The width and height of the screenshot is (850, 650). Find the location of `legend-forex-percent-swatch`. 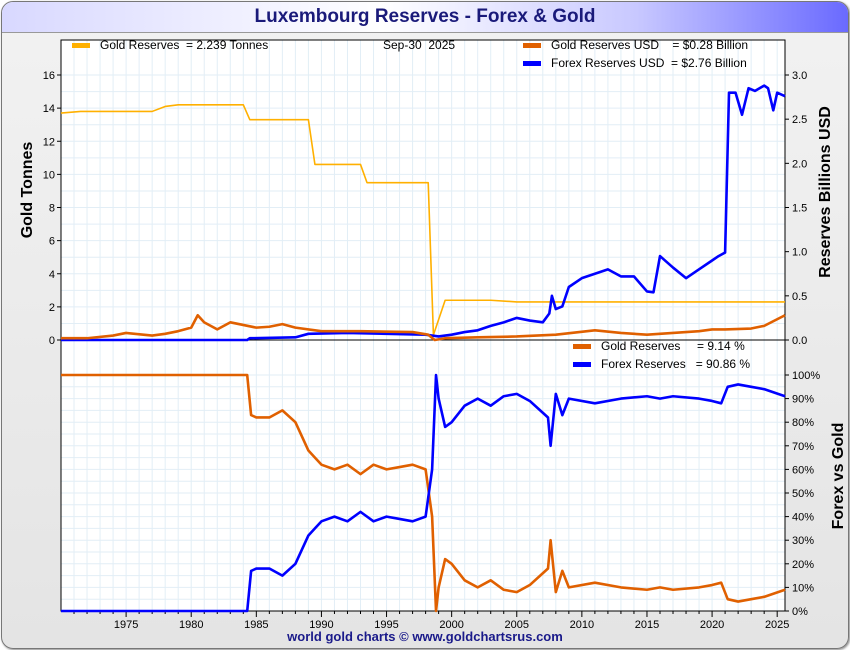

legend-forex-percent-swatch is located at coordinates (582, 364).